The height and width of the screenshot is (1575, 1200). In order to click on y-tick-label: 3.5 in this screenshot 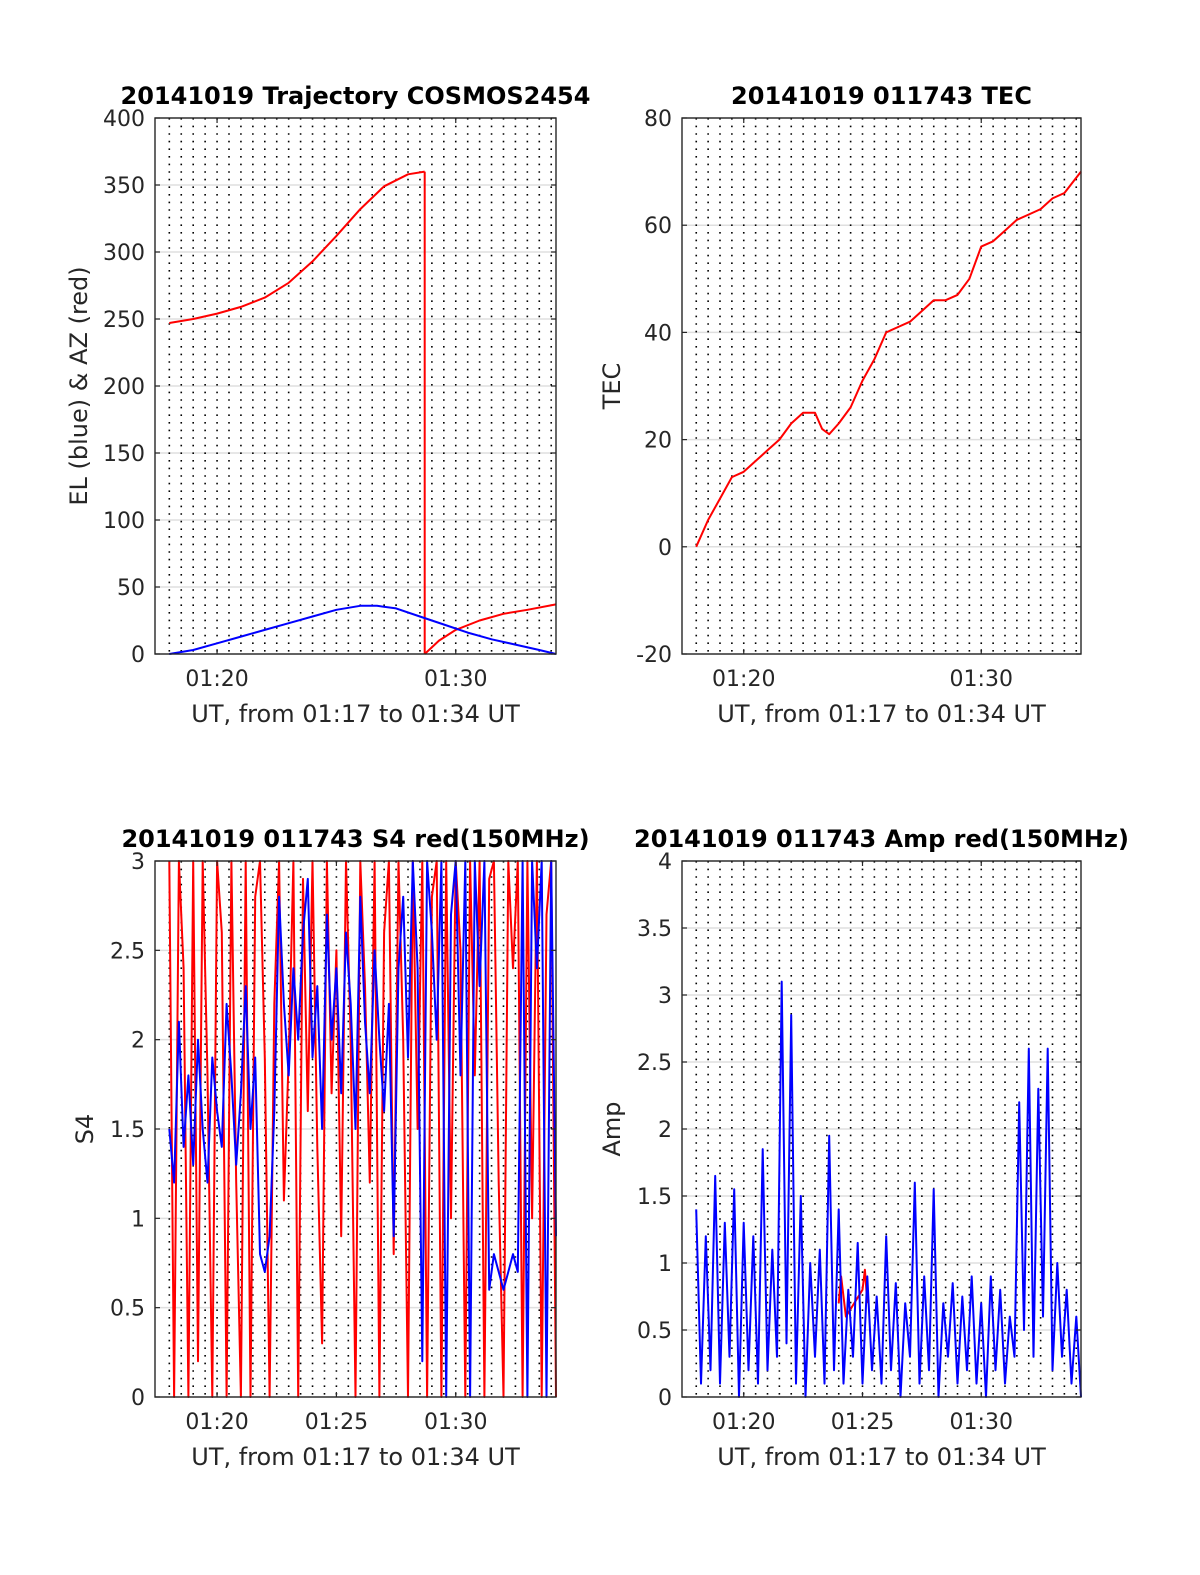, I will do `click(654, 929)`.